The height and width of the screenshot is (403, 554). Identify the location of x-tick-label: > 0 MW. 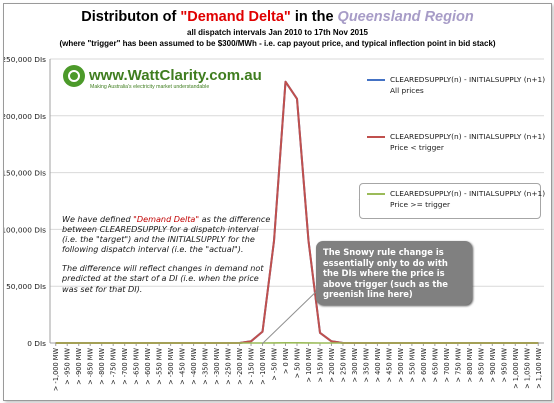
(286, 361).